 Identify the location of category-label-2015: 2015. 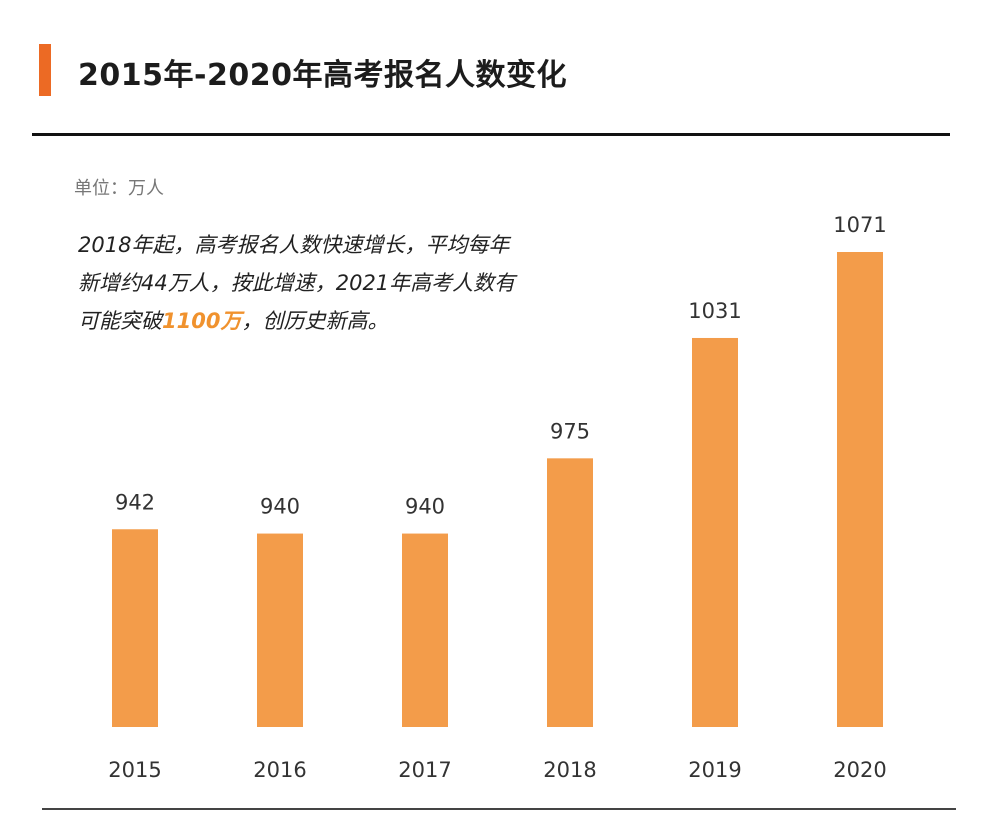
(134, 770).